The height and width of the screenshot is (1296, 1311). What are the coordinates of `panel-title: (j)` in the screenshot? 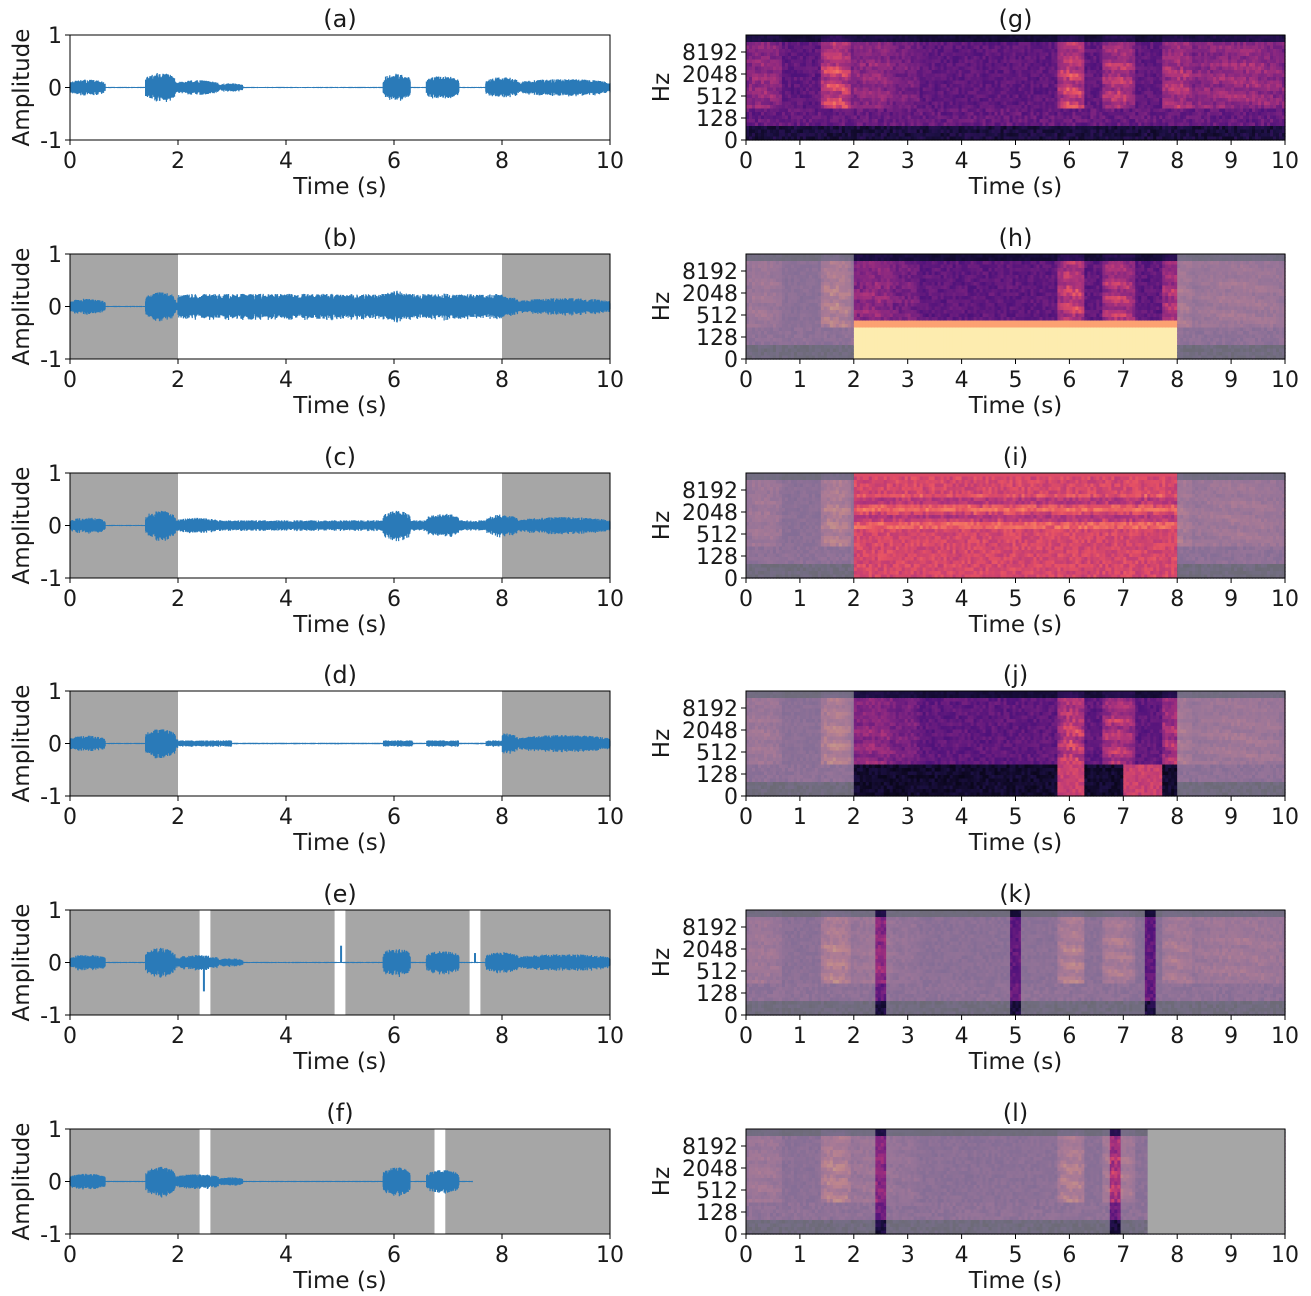 It's located at (1015, 675).